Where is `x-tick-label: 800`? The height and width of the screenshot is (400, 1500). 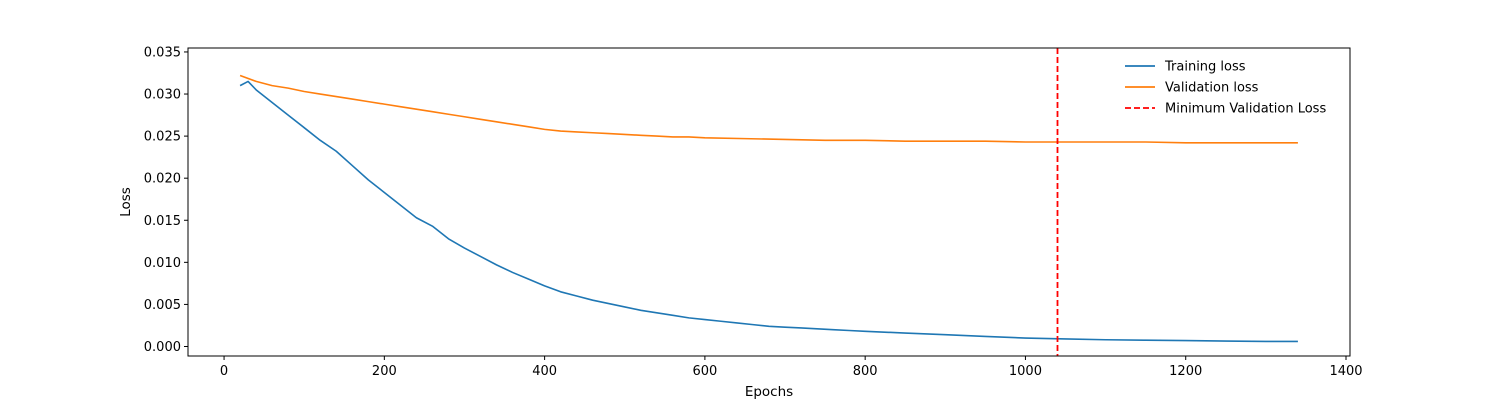
x-tick-label: 800 is located at coordinates (865, 371).